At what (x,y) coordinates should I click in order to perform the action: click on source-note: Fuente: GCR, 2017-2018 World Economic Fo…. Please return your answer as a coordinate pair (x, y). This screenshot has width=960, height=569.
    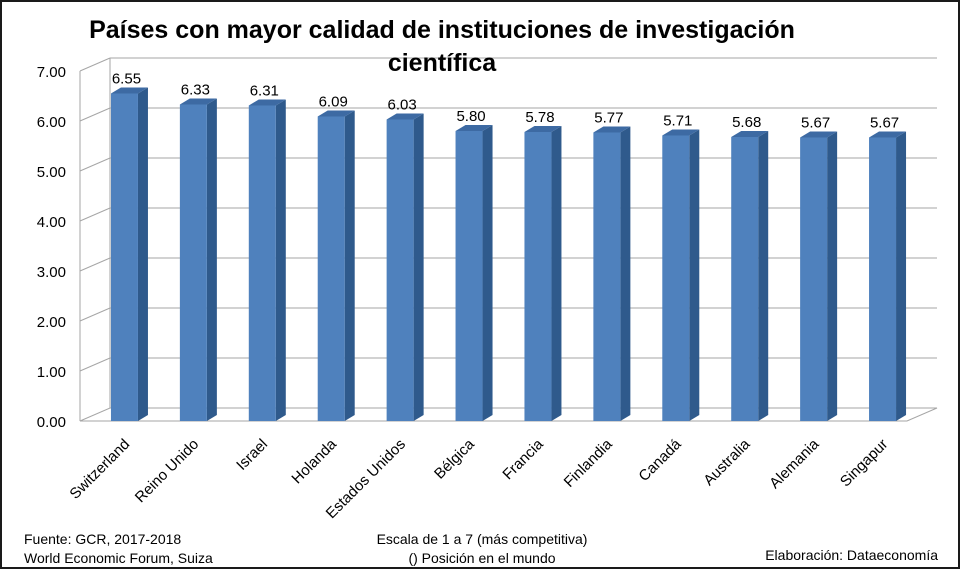
    Looking at the image, I should click on (118, 549).